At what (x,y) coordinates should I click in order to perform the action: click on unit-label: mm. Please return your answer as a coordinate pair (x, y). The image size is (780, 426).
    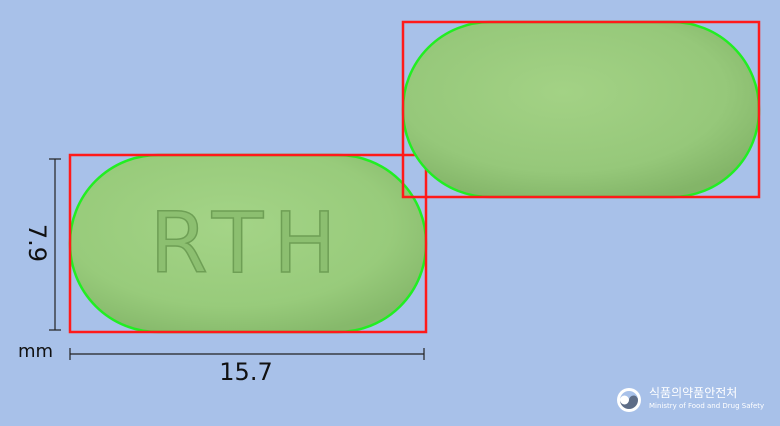
    Looking at the image, I should click on (36, 351).